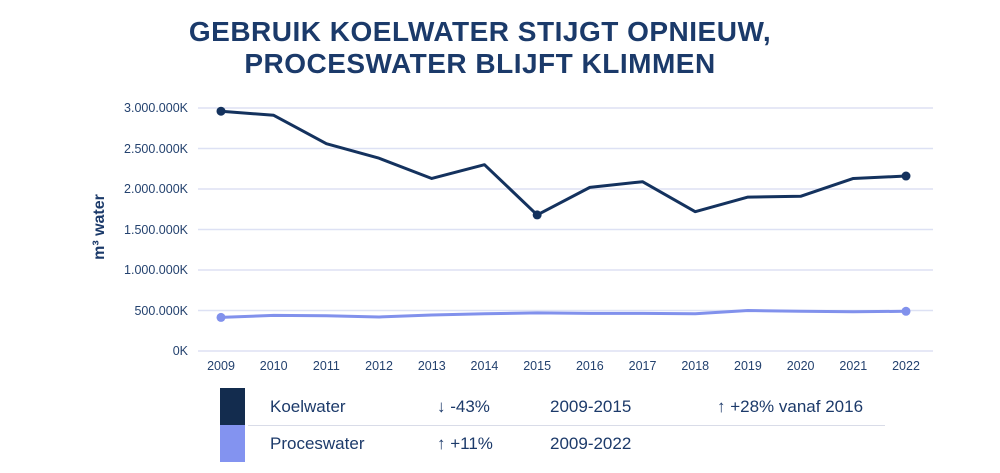 This screenshot has height=473, width=1000. Describe the element at coordinates (465, 443) in the screenshot. I see `legend-change-value: ↑ +11%` at that location.